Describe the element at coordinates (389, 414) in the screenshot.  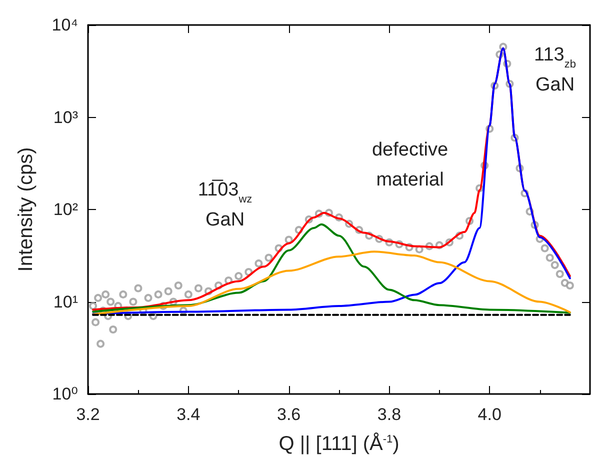
I see `x-tick-label: 3.8` at that location.